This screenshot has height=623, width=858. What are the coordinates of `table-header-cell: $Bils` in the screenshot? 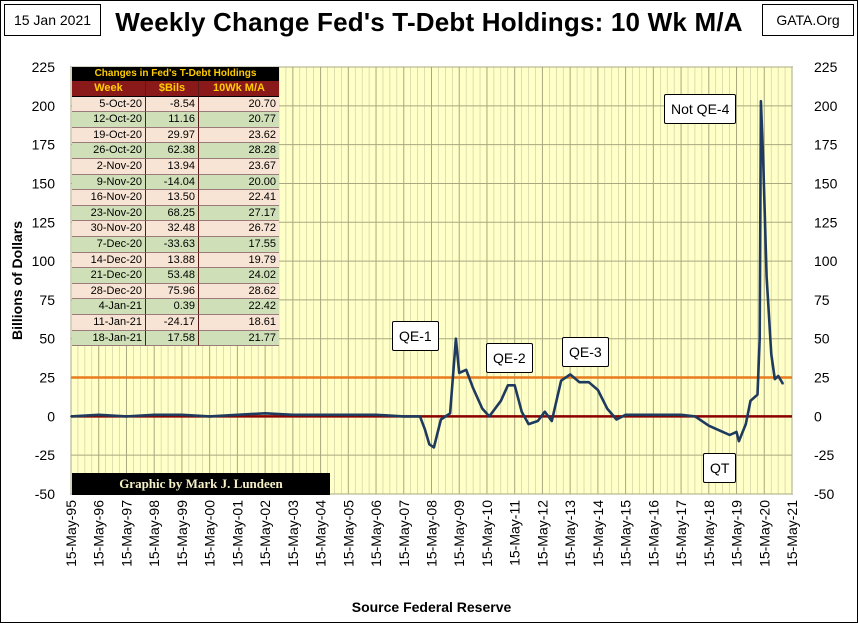 It's located at (172, 89).